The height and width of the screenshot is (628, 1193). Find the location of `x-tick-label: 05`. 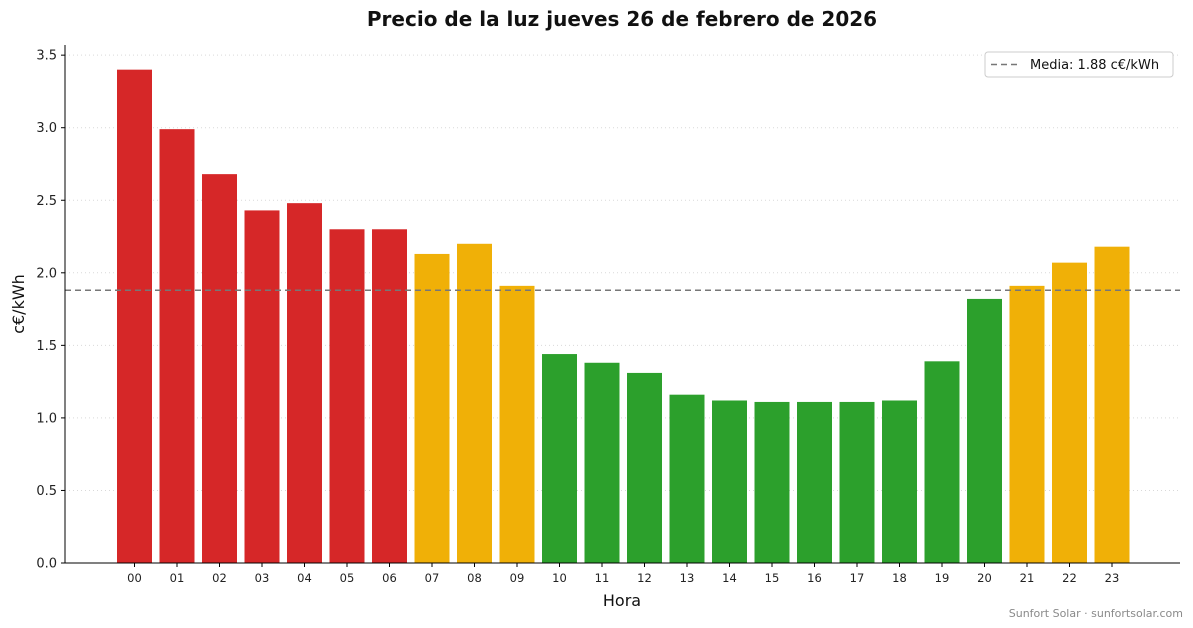

x-tick-label: 05 is located at coordinates (347, 578).